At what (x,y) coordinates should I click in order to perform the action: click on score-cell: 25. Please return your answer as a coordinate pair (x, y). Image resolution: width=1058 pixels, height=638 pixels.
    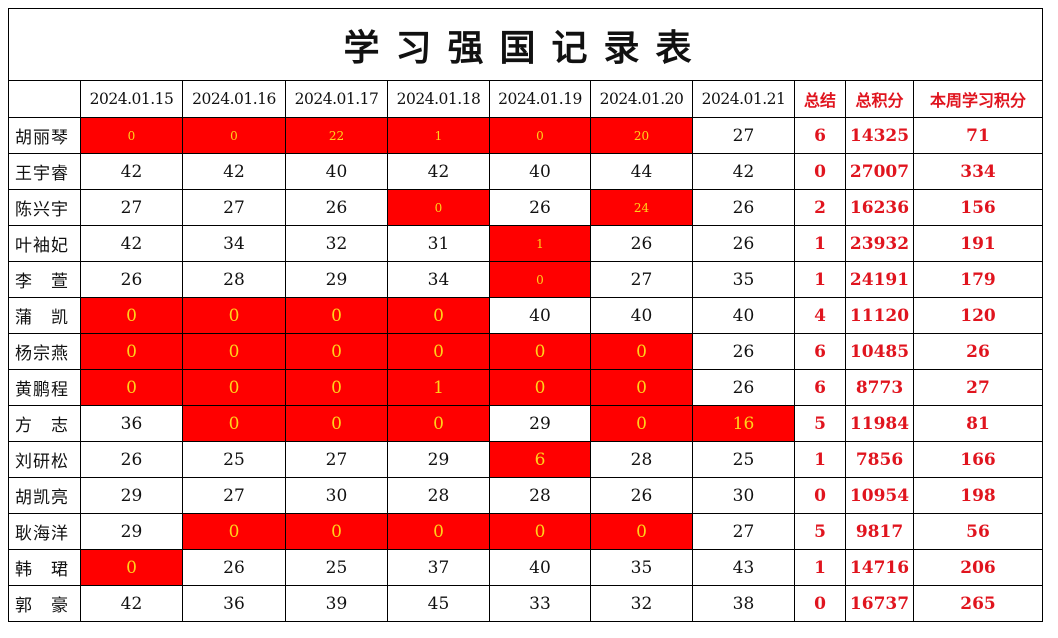
    Looking at the image, I should click on (234, 459).